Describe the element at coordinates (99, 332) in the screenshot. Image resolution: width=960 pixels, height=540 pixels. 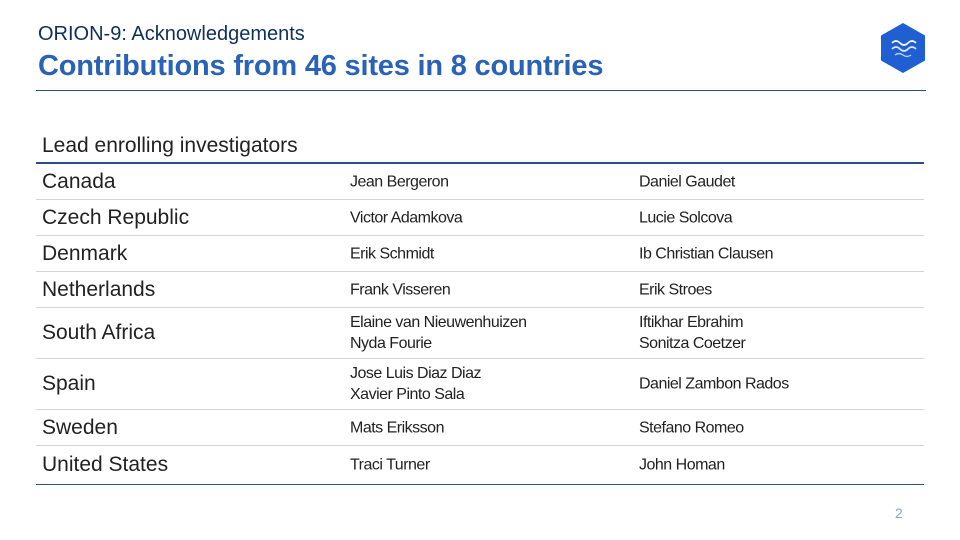
I see `country-label: South Africa` at that location.